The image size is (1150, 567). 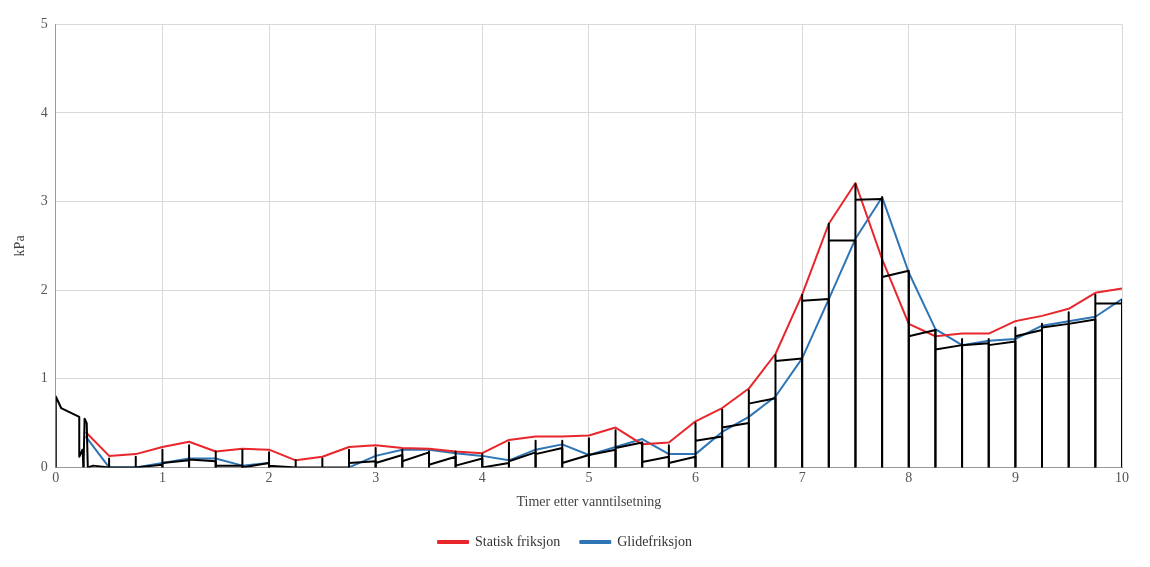 I want to click on y-tick-label: 0, so click(x=44, y=467).